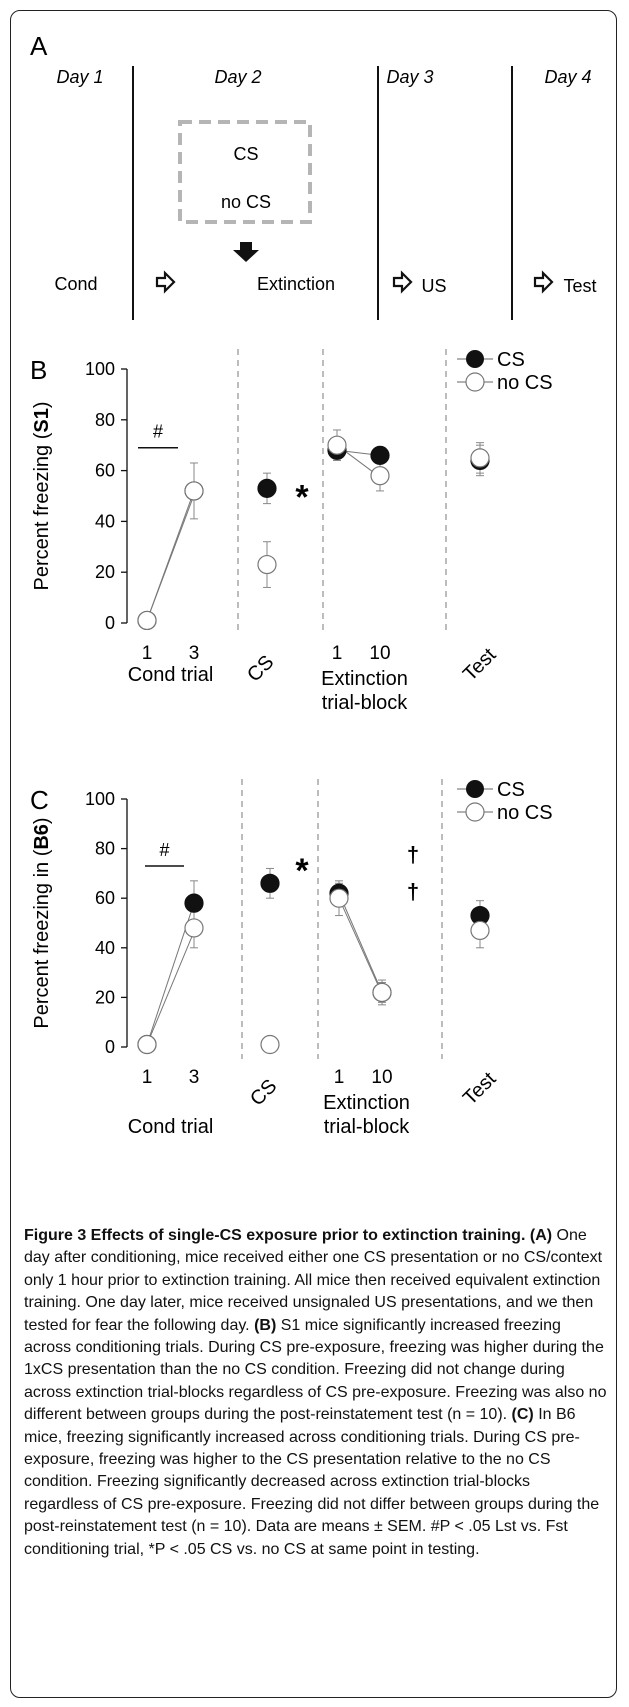 The width and height of the screenshot is (629, 1707). Describe the element at coordinates (246, 202) in the screenshot. I see `box-nocs-label: no CS` at that location.